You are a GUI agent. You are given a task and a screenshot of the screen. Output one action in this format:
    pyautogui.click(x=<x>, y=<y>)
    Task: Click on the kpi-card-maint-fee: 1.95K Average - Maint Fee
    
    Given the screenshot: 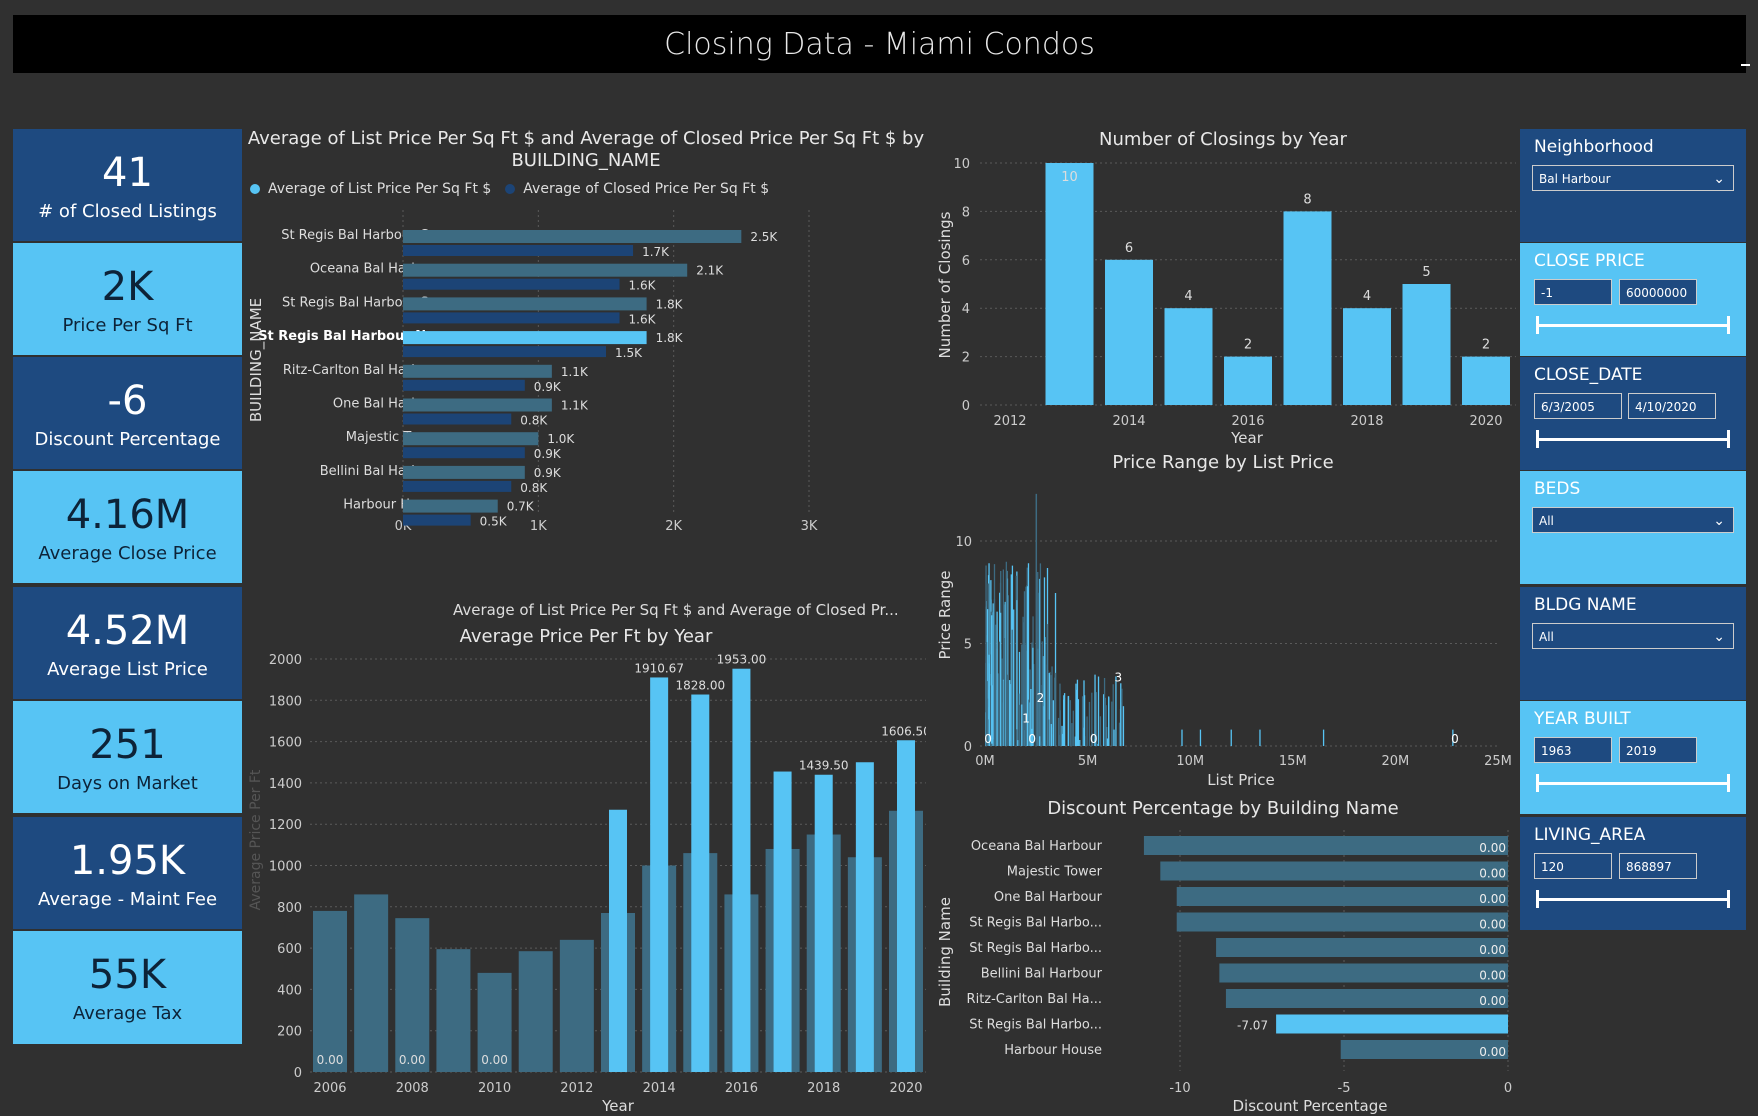 What is the action you would take?
    pyautogui.click(x=127, y=873)
    